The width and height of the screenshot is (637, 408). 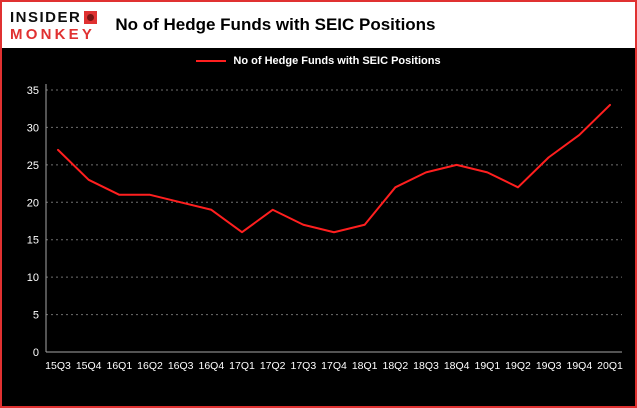 What do you see at coordinates (33, 241) in the screenshot?
I see `svg-text: 15` at bounding box center [33, 241].